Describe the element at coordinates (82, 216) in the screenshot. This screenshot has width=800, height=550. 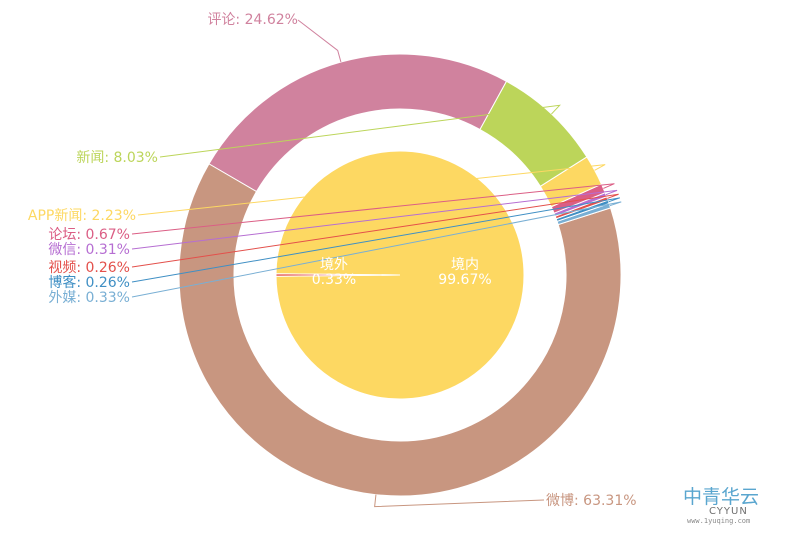
I see `slice-label: APP新闻: 2.23%` at that location.